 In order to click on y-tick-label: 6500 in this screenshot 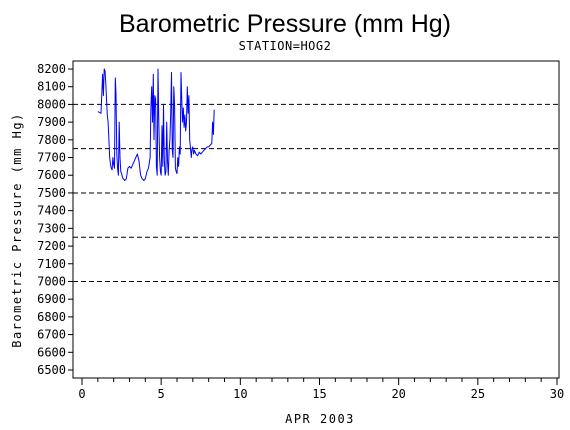, I will do `click(51, 370)`.